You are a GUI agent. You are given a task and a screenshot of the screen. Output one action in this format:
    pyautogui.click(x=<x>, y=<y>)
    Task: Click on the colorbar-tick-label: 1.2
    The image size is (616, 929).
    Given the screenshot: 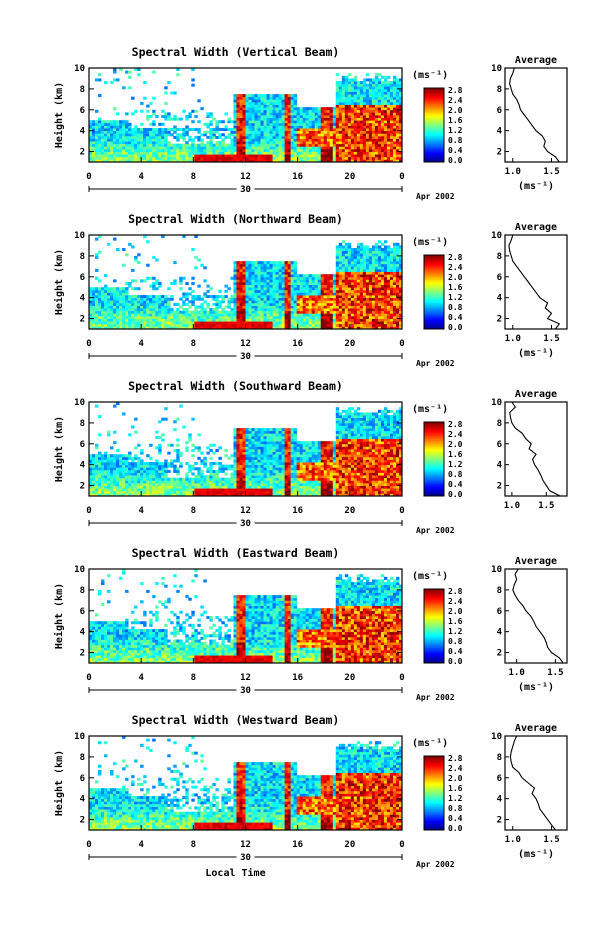 What is the action you would take?
    pyautogui.click(x=455, y=297)
    